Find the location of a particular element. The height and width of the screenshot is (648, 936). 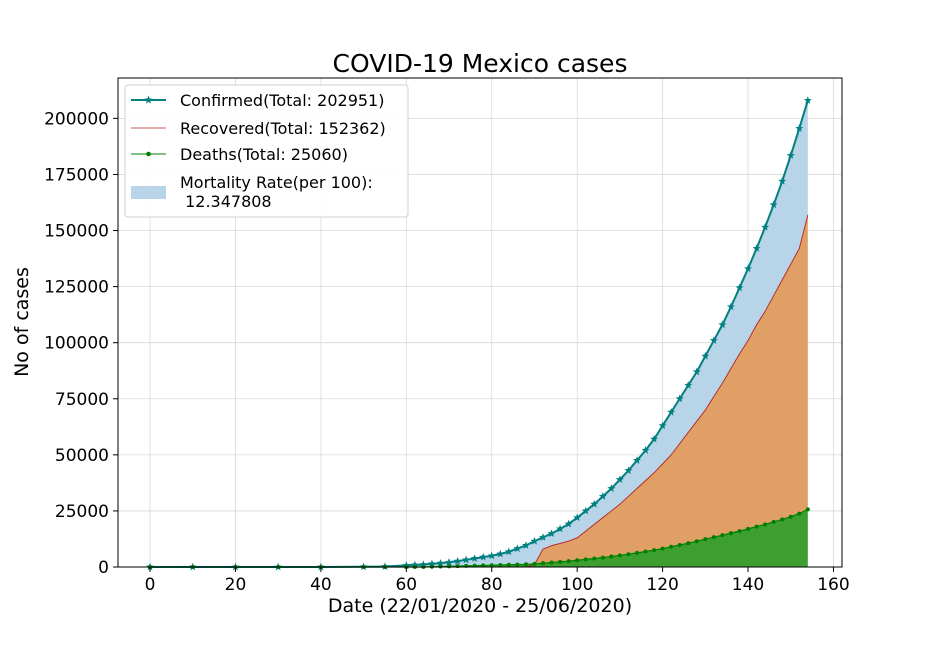

x-tick-label: 60 is located at coordinates (406, 585).